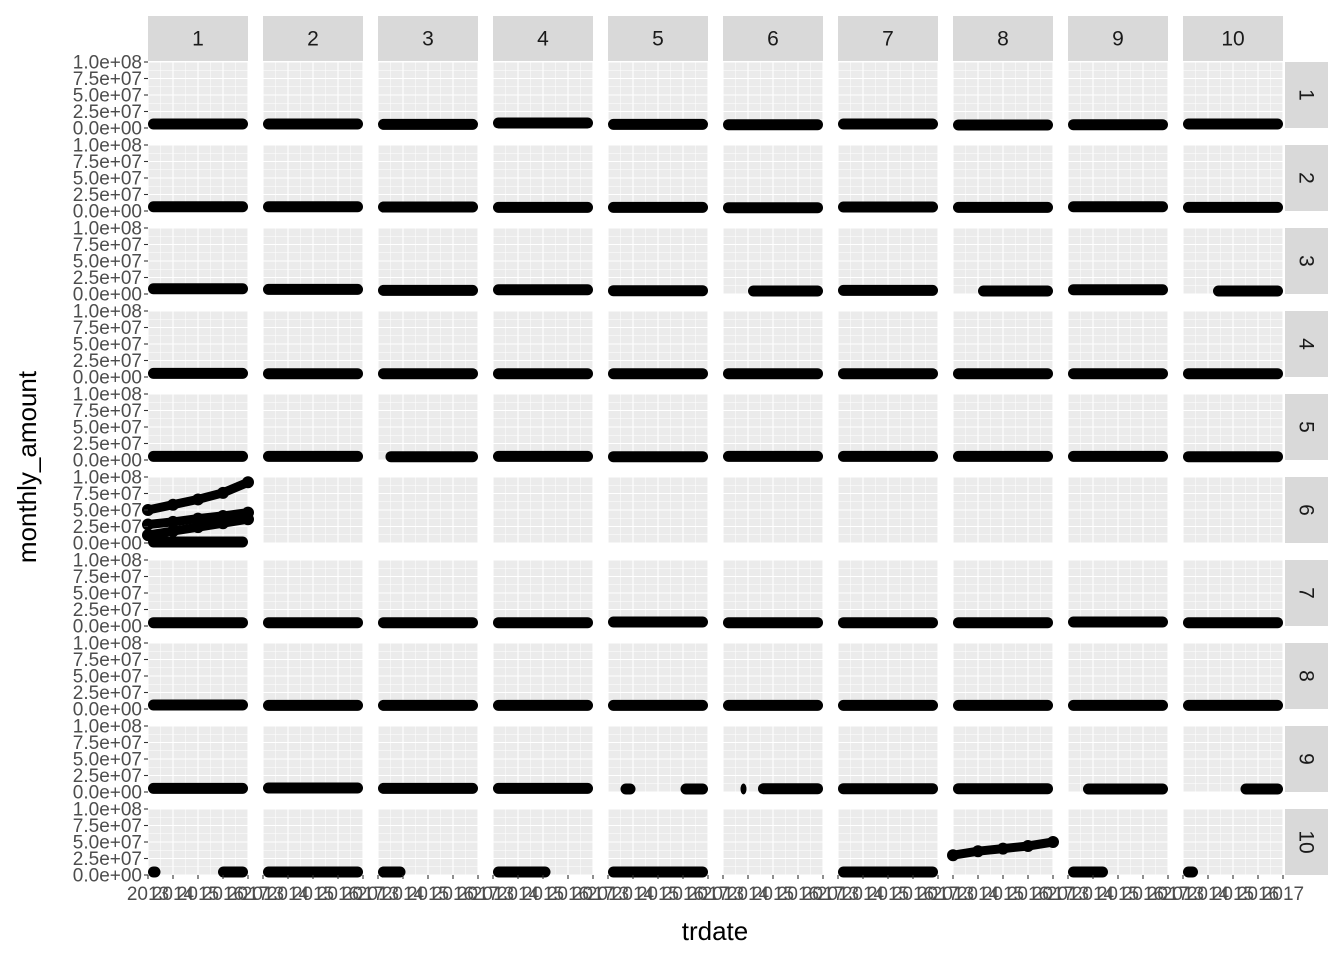 This screenshot has height=960, width=1344. What do you see at coordinates (1232, 39) in the screenshot?
I see `column-strip-label: 10` at bounding box center [1232, 39].